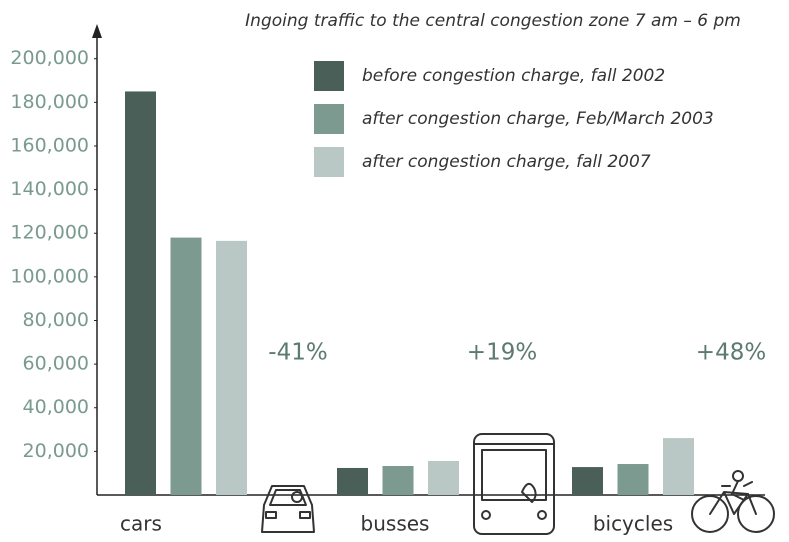 The height and width of the screenshot is (542, 789). I want to click on y-tick-label: 100,000, so click(49, 276).